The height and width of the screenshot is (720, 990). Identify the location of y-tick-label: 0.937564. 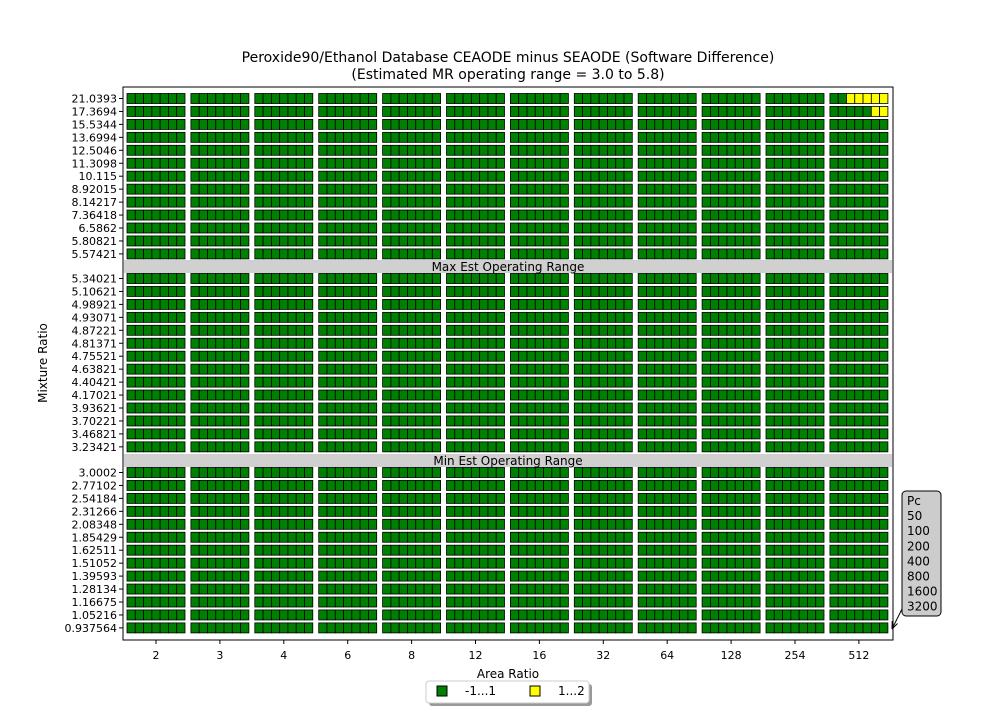
(91, 628).